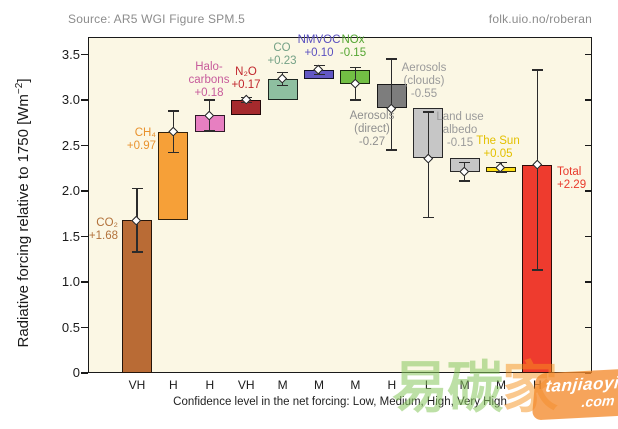 The image size is (618, 429). I want to click on error-bar-total, so click(537, 170).